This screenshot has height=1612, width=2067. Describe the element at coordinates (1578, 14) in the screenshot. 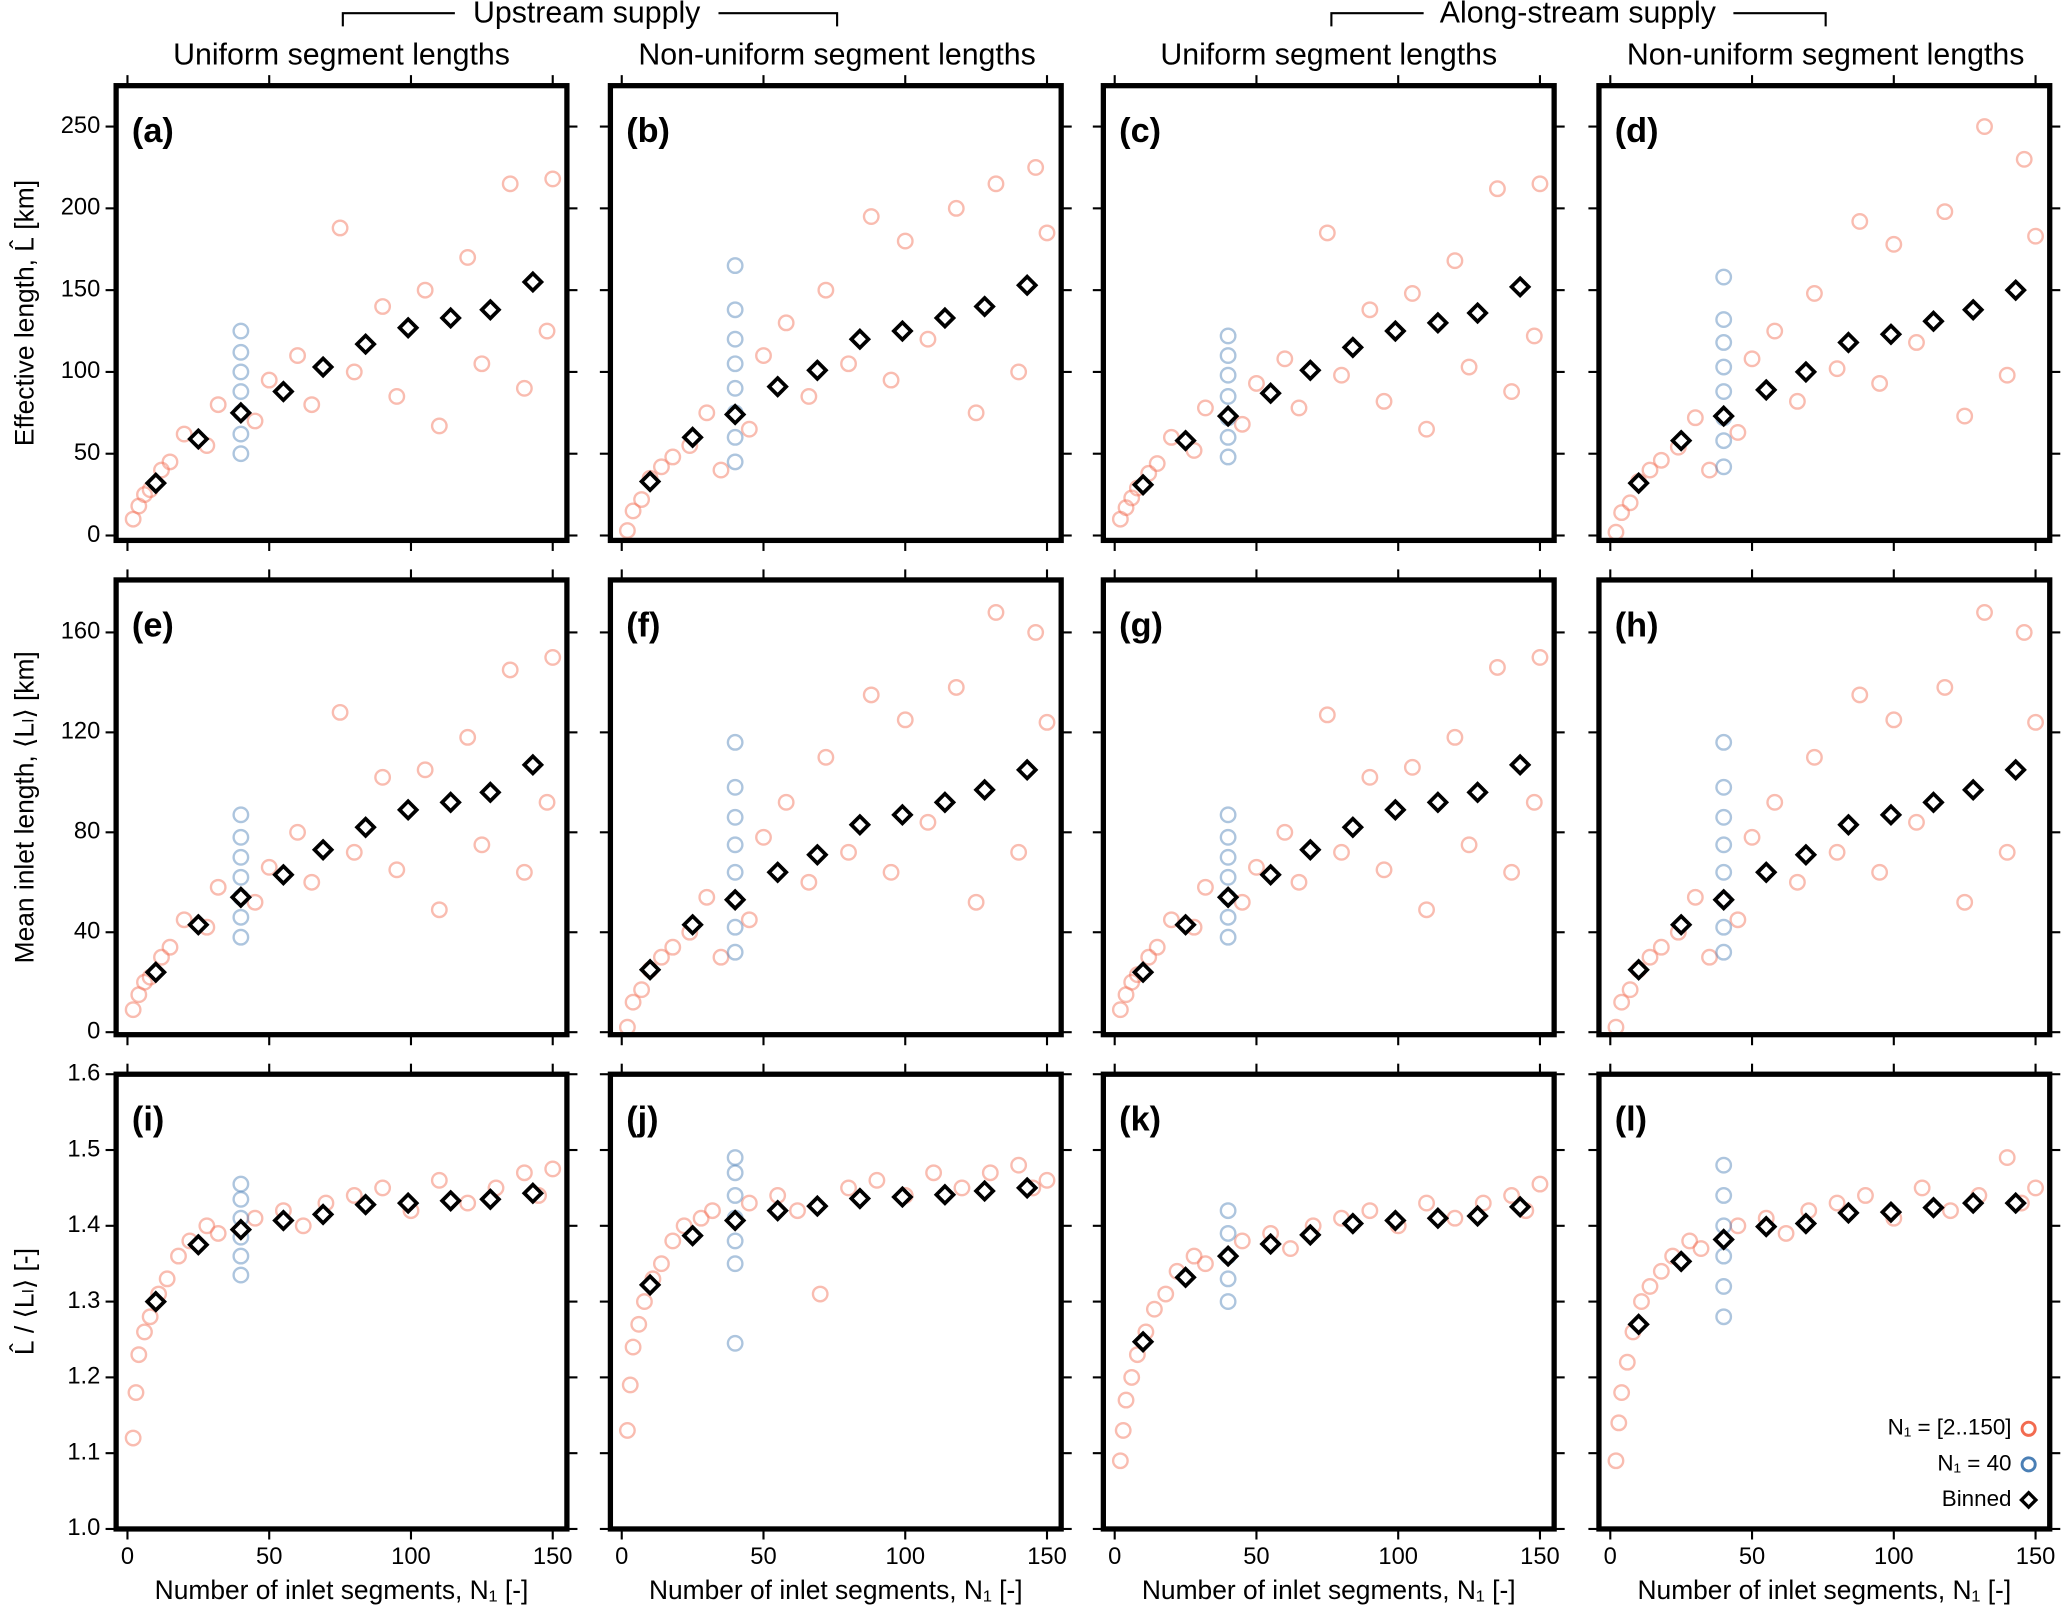

I see `group-header-text: Along-stream supply` at that location.